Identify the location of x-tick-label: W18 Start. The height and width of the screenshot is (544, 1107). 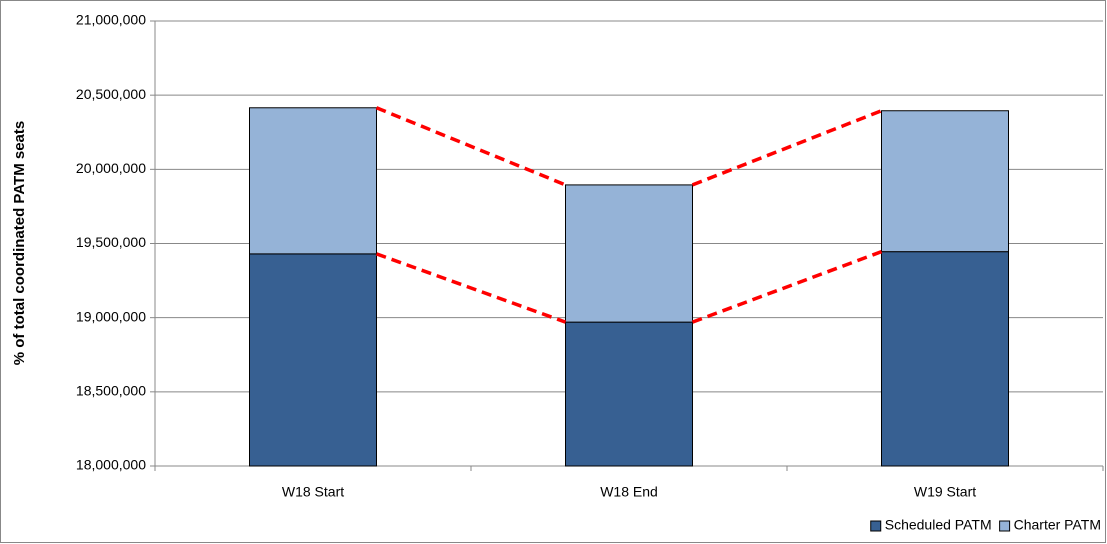
(313, 492).